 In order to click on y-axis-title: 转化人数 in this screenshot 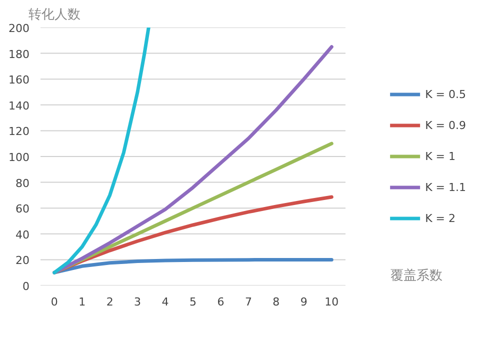, I will do `click(54, 15)`.